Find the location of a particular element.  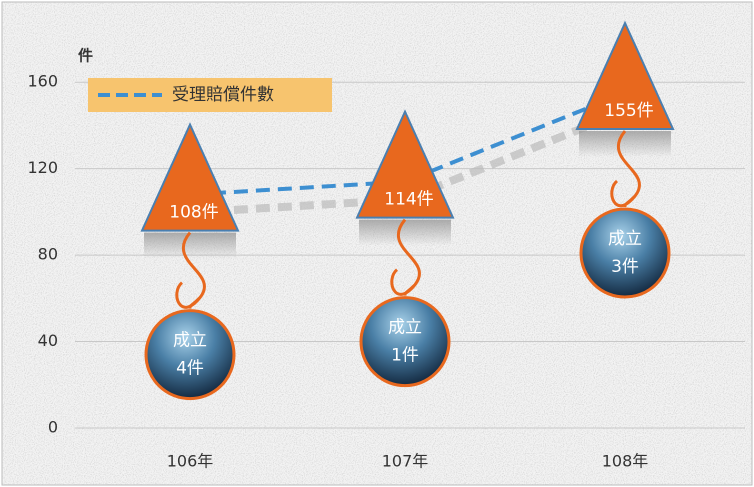

data-label: 155件 is located at coordinates (628, 111).